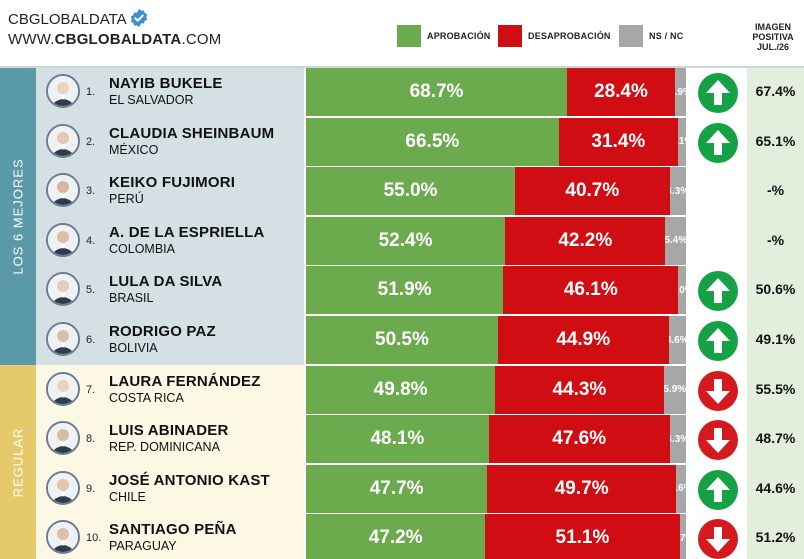  I want to click on rank-number: 9., so click(91, 488).